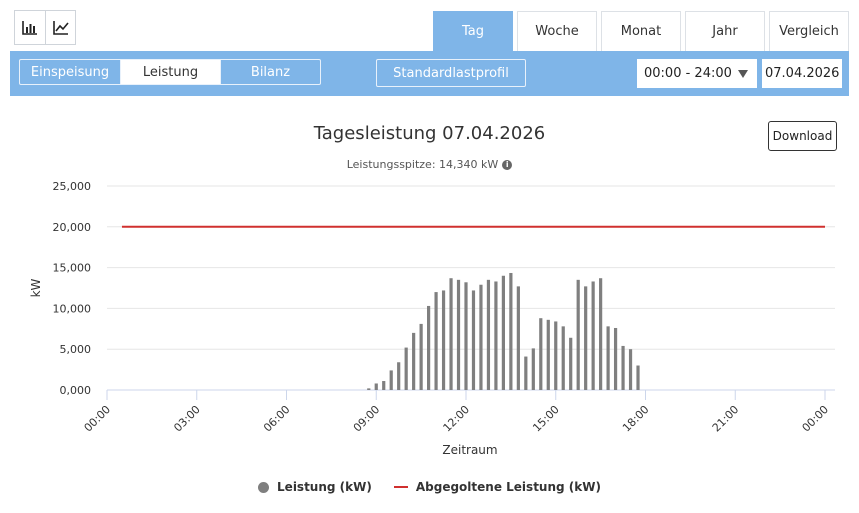 Image resolution: width=859 pixels, height=513 pixels. Describe the element at coordinates (726, 419) in the screenshot. I see `x-tick-label: 21:00` at that location.